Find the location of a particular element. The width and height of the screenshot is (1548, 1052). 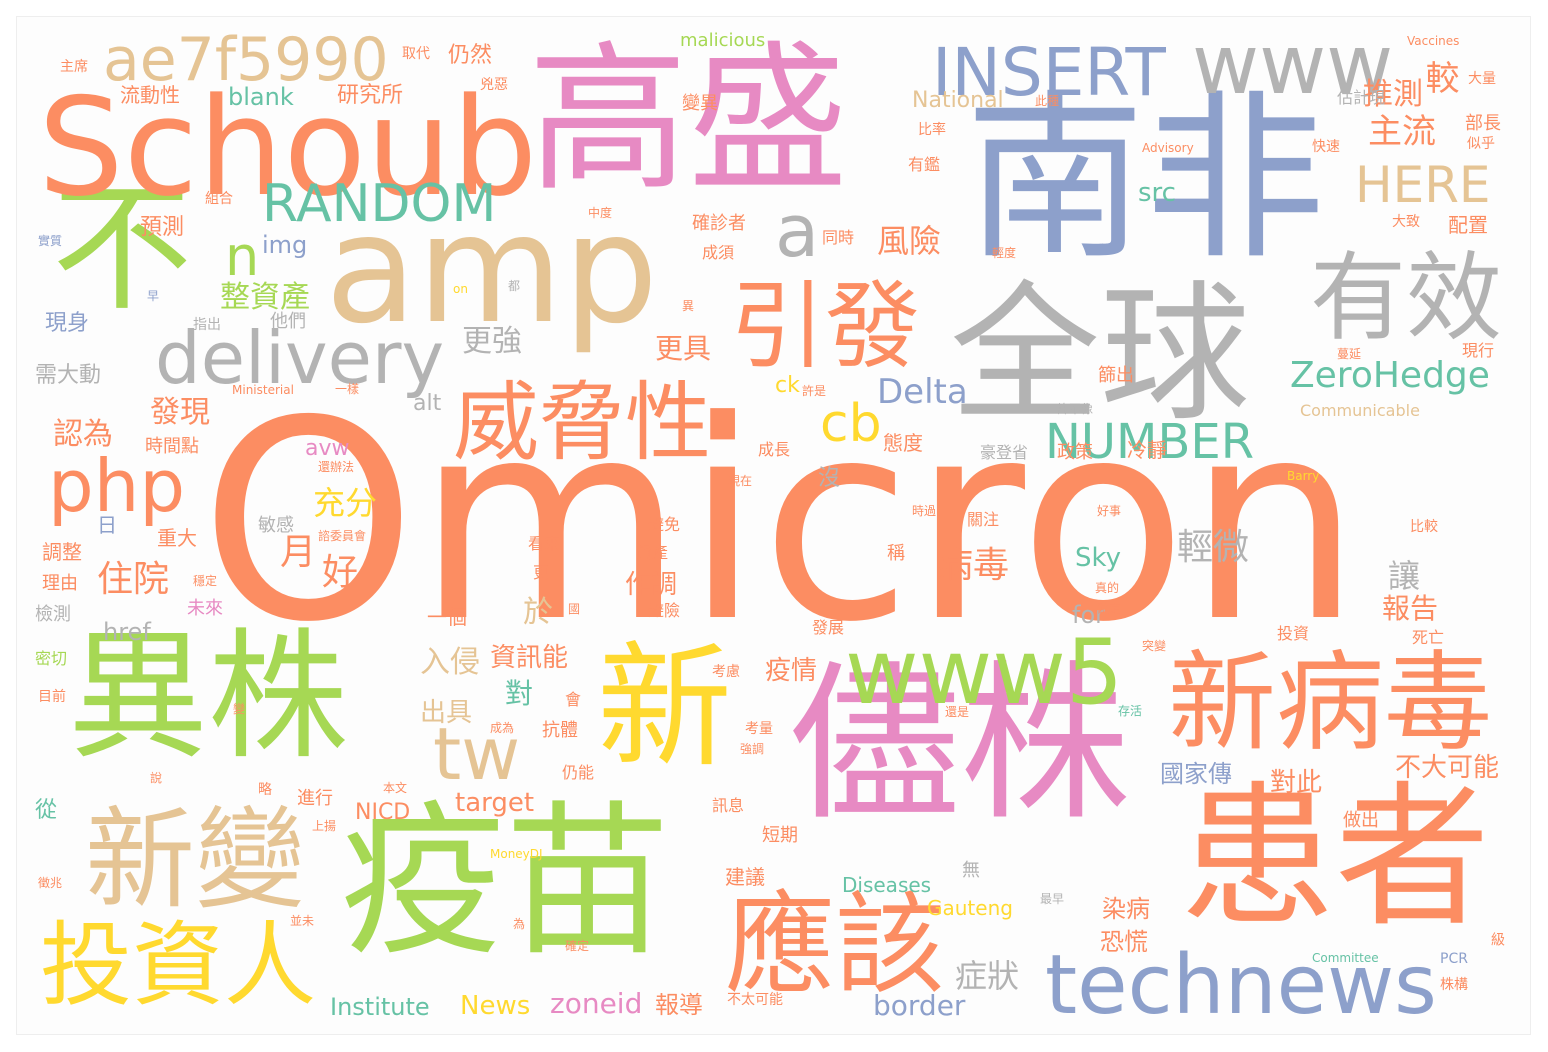

word-xianxing: 現行 is located at coordinates (1478, 350).